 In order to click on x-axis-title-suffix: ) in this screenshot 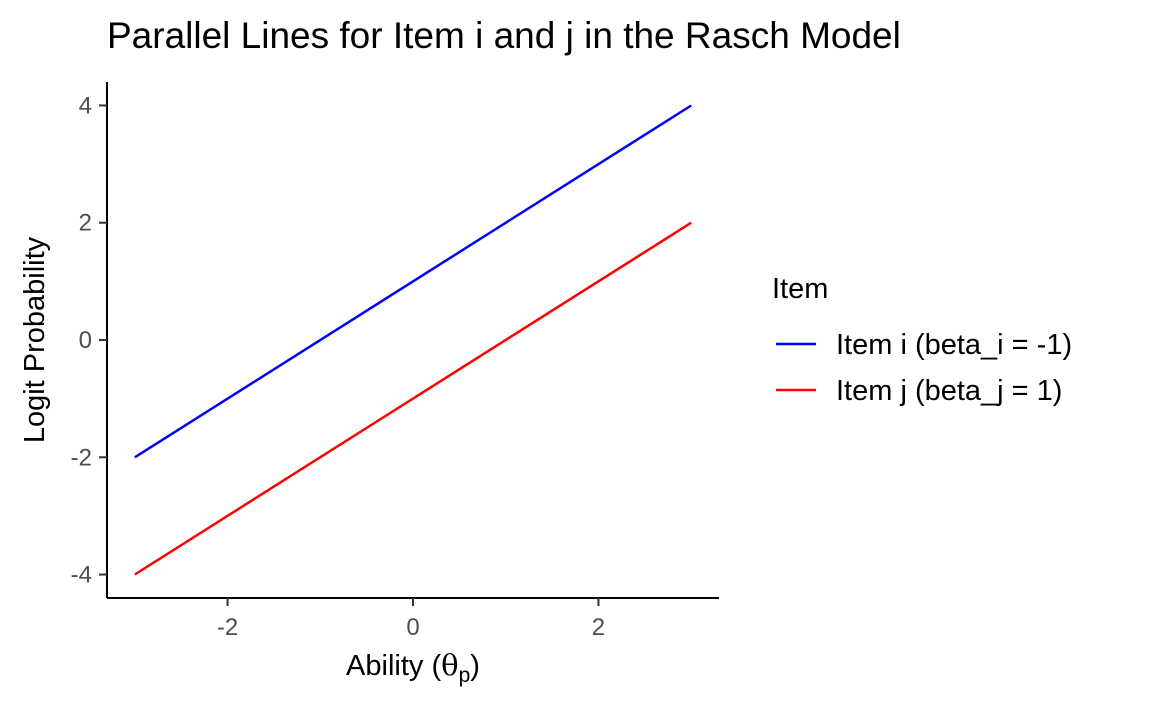, I will do `click(475, 666)`.